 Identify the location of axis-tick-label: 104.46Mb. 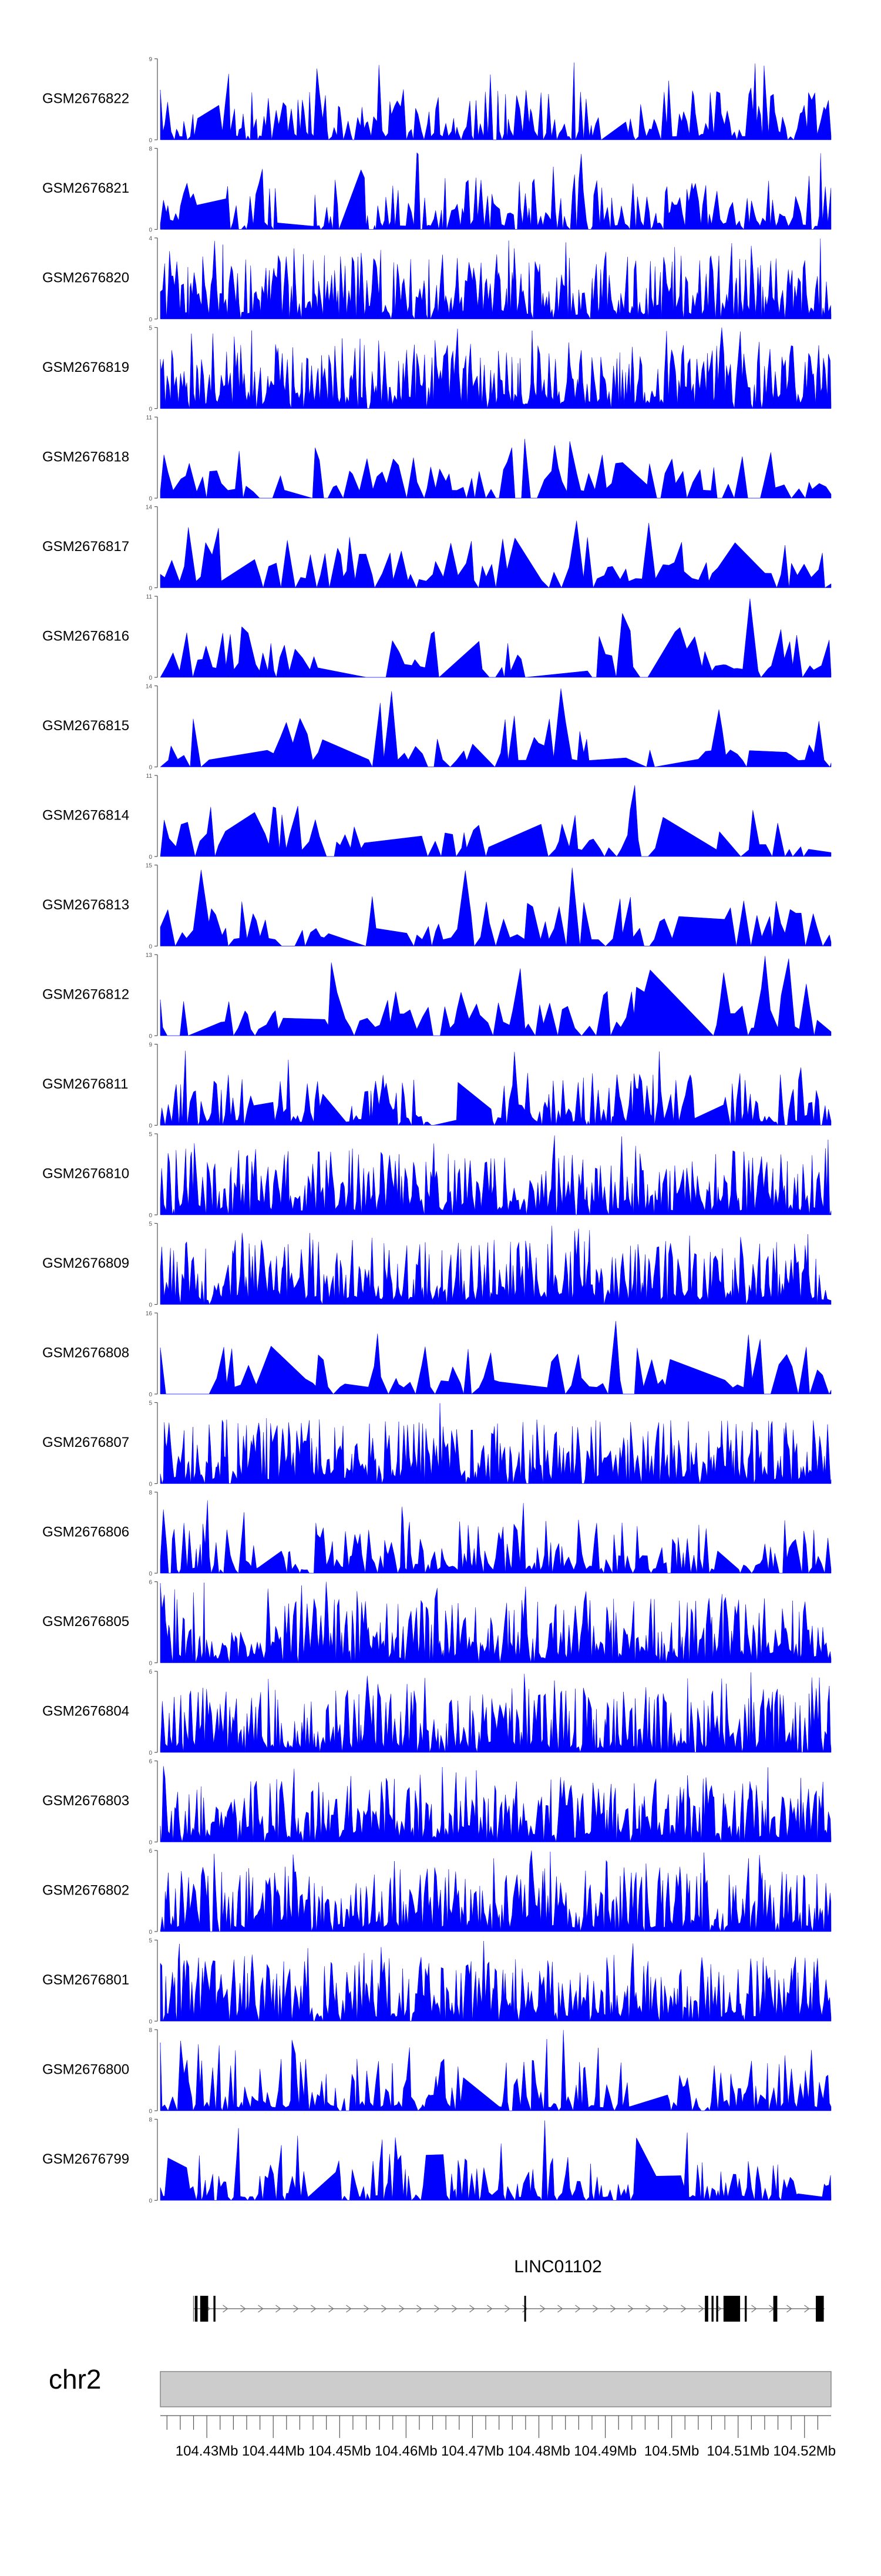
(407, 2451).